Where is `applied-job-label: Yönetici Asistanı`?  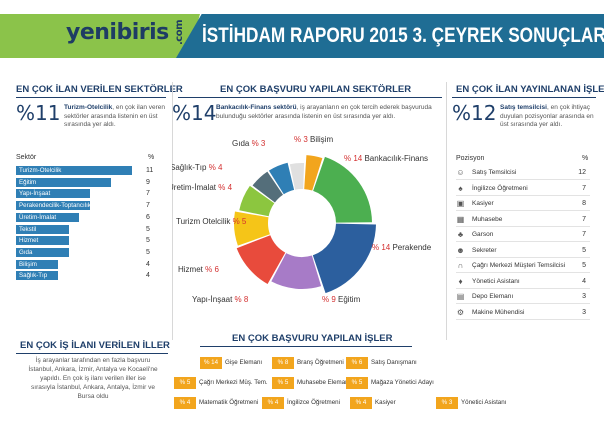 applied-job-label: Yönetici Asistanı is located at coordinates (484, 402).